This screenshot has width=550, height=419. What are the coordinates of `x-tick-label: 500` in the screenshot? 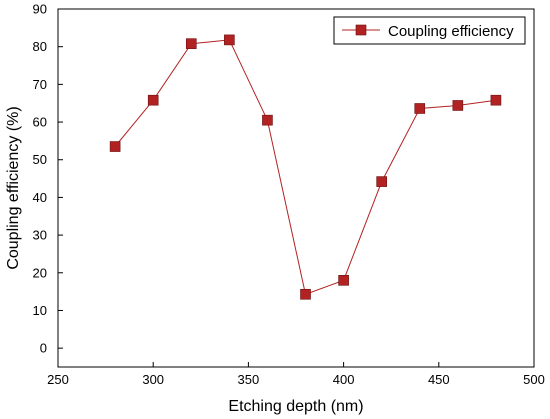 It's located at (534, 379).